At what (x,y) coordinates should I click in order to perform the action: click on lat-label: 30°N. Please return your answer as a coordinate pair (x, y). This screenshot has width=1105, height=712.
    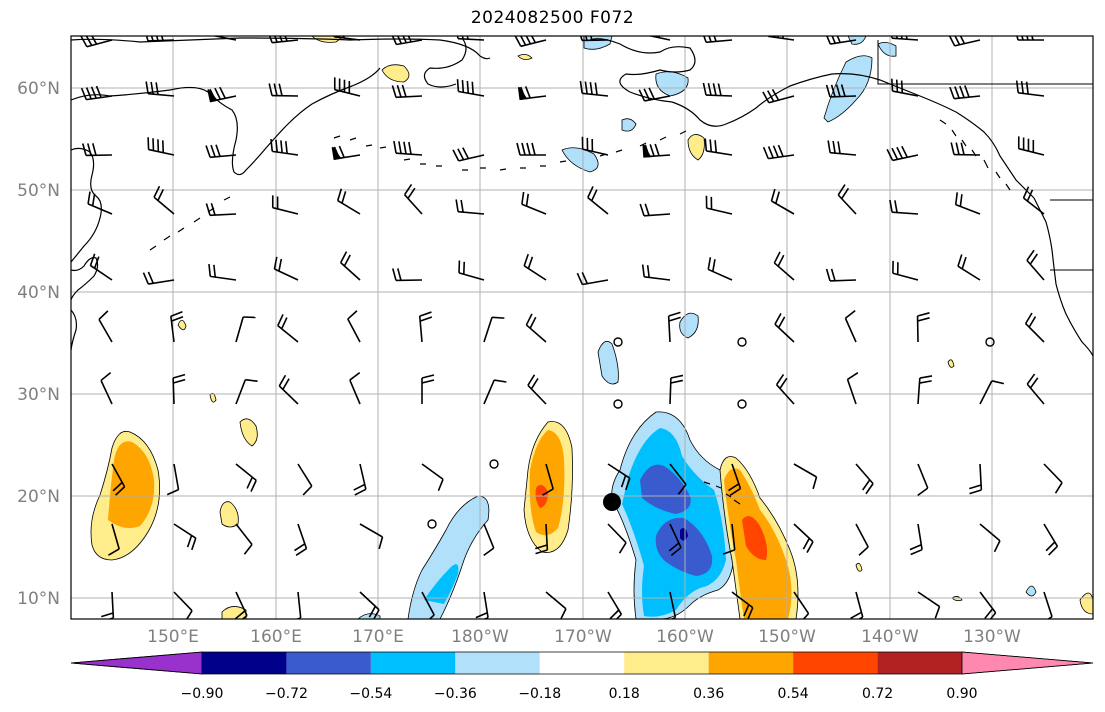
    Looking at the image, I should click on (38, 395).